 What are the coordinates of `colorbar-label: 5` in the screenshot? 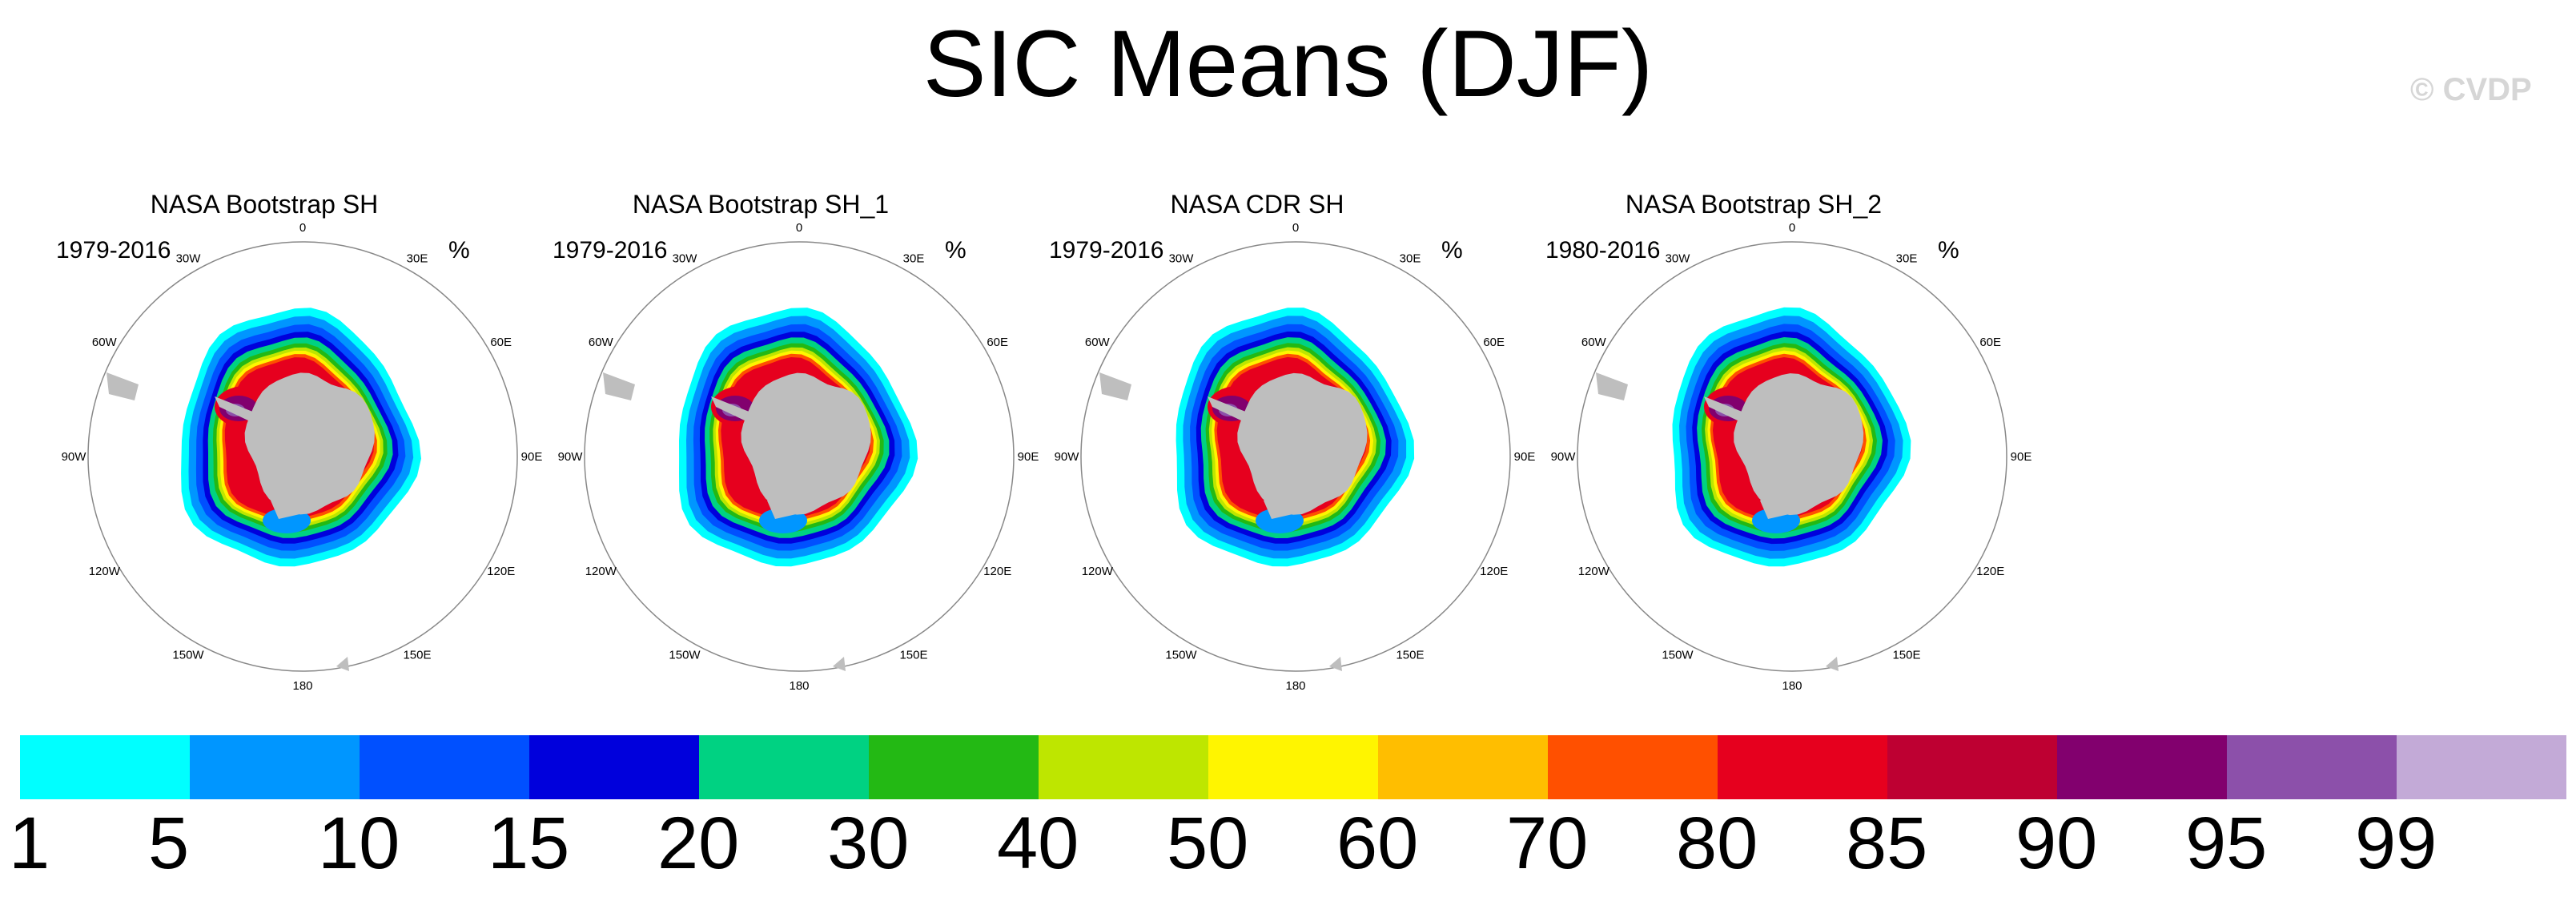 It's located at (169, 843).